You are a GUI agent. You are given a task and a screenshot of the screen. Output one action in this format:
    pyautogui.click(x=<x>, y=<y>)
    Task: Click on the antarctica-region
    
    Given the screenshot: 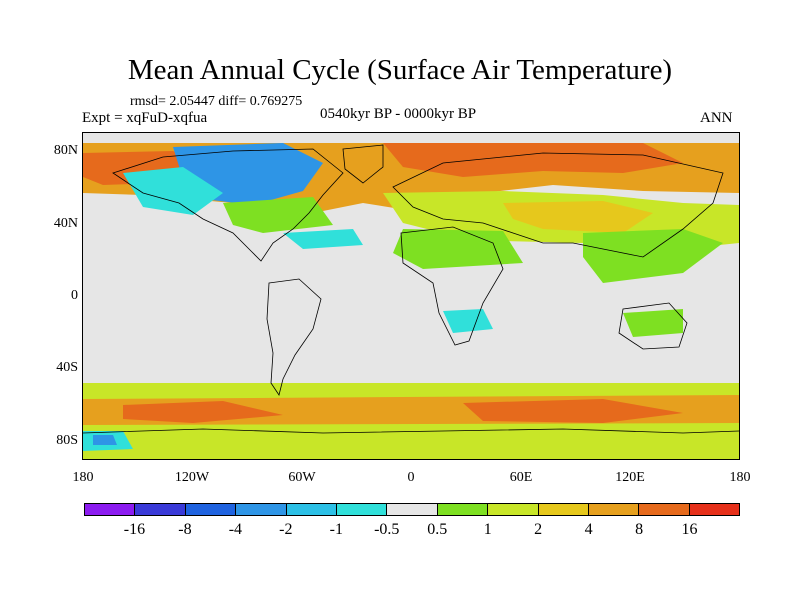 What is the action you would take?
    pyautogui.click(x=411, y=444)
    